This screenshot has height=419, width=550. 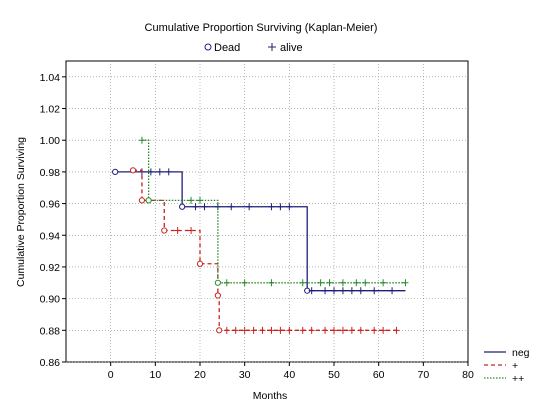 I want to click on y-tick-label: 0.88, so click(x=50, y=331).